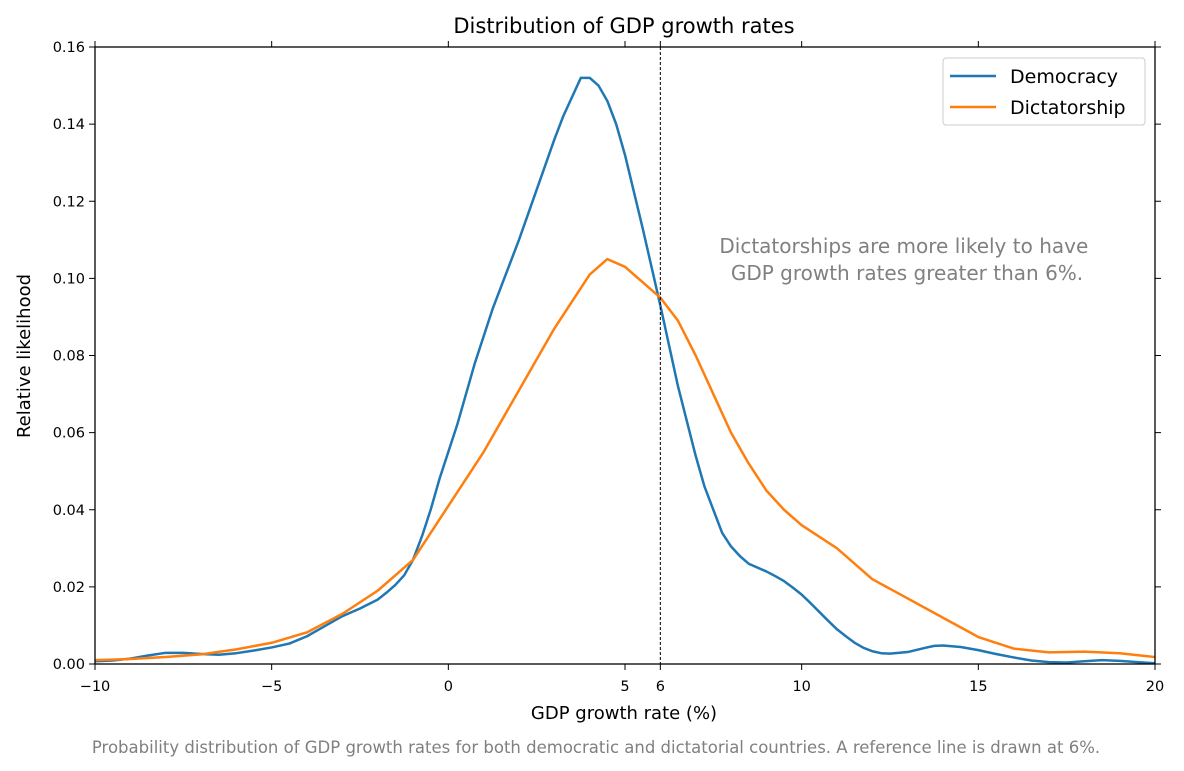  What do you see at coordinates (1068, 108) in the screenshot?
I see `legend-label-dictatorship: Dictatorship` at bounding box center [1068, 108].